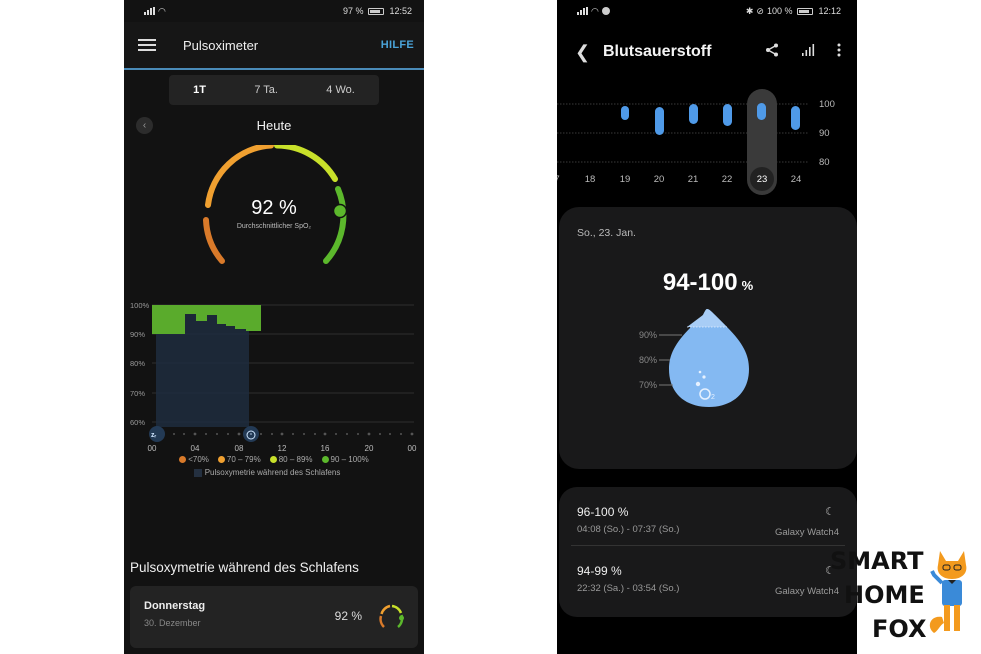  Describe the element at coordinates (239, 448) in the screenshot. I see `svg-text: 08` at that location.